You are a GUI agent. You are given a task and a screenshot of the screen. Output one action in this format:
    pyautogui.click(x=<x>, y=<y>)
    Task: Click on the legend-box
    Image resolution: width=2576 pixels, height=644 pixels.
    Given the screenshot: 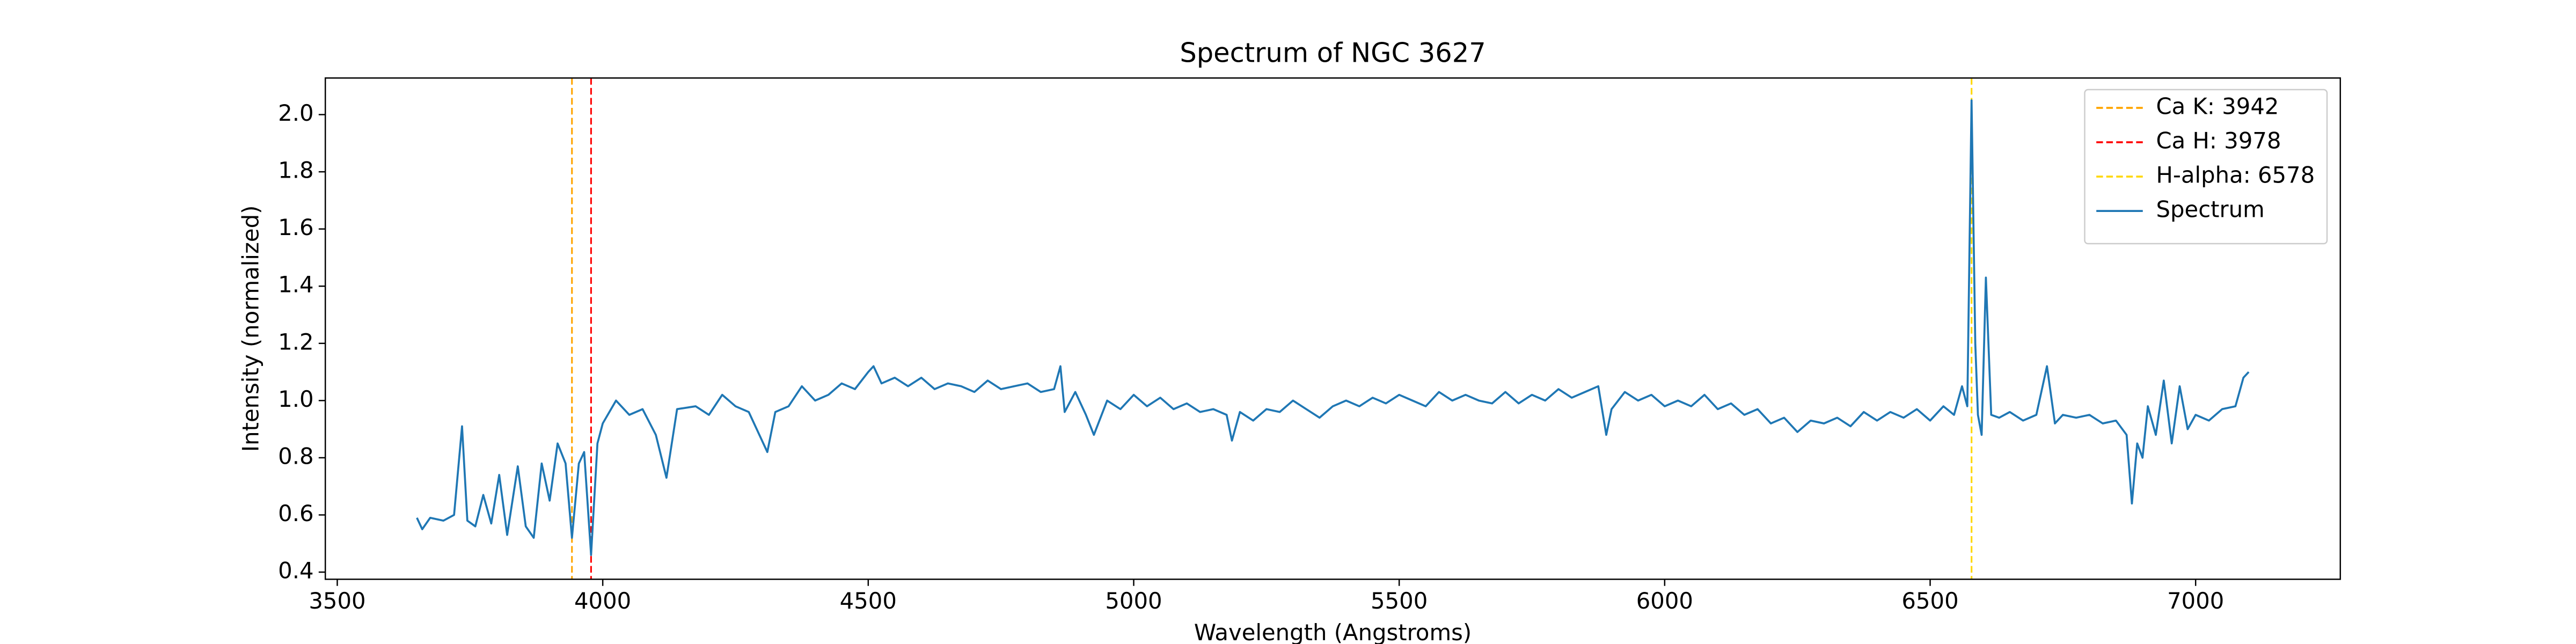 What is the action you would take?
    pyautogui.click(x=2206, y=167)
    